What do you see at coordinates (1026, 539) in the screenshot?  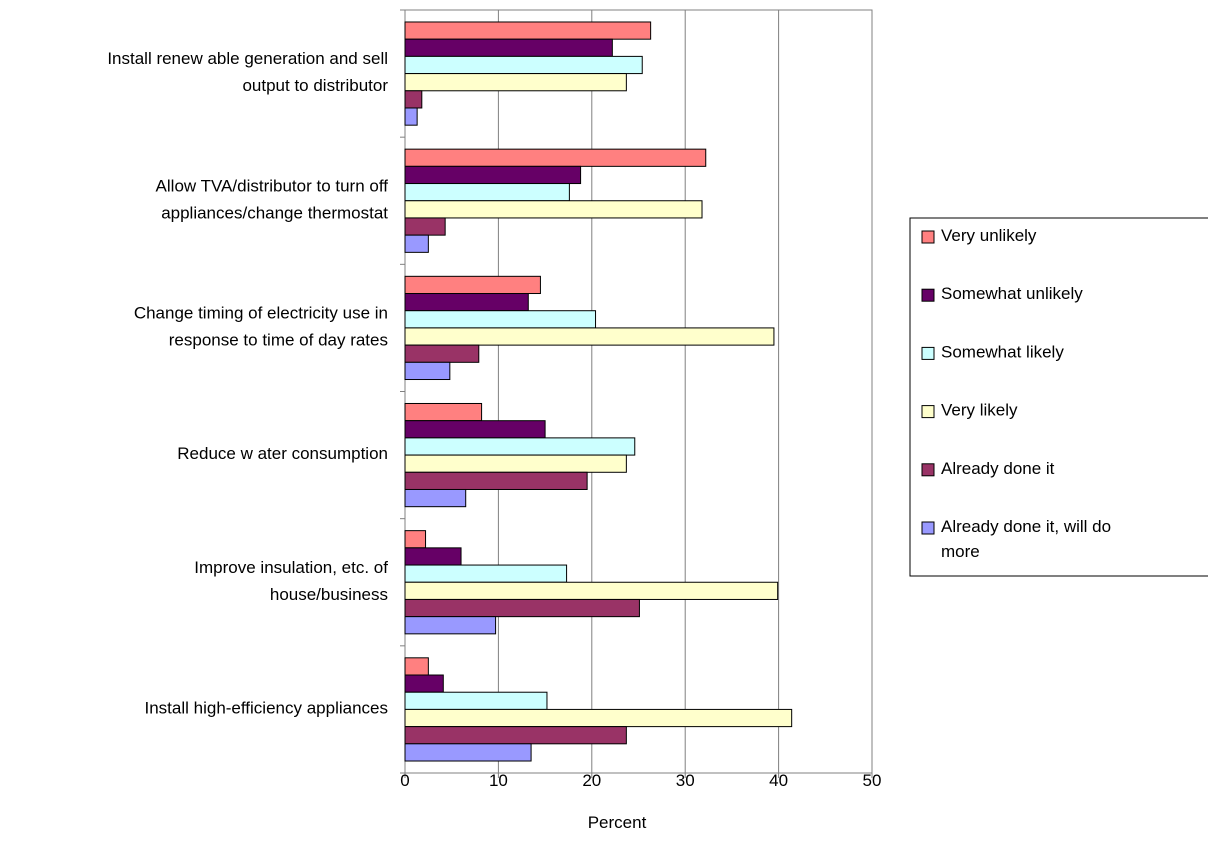 I see `legend-label: Already done it, will do more` at bounding box center [1026, 539].